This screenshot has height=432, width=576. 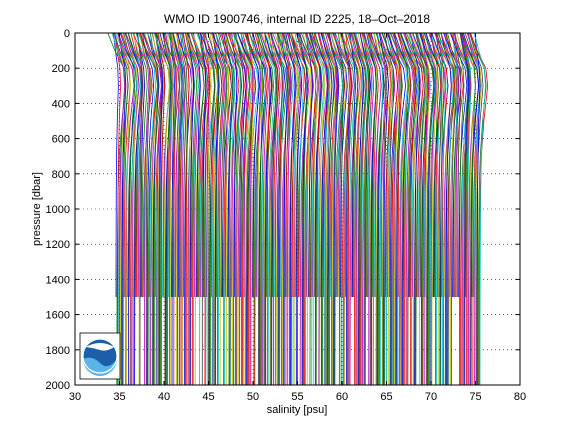 What do you see at coordinates (61, 104) in the screenshot?
I see `y-tick-label: 400` at bounding box center [61, 104].